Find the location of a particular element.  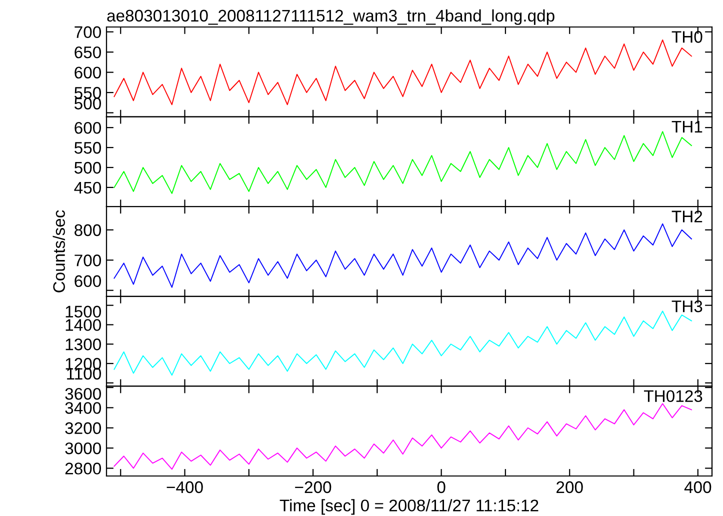

chart-title: ae803013010_20081127111512_wam3_trn_4band_long.qdp is located at coordinates (330, 17).